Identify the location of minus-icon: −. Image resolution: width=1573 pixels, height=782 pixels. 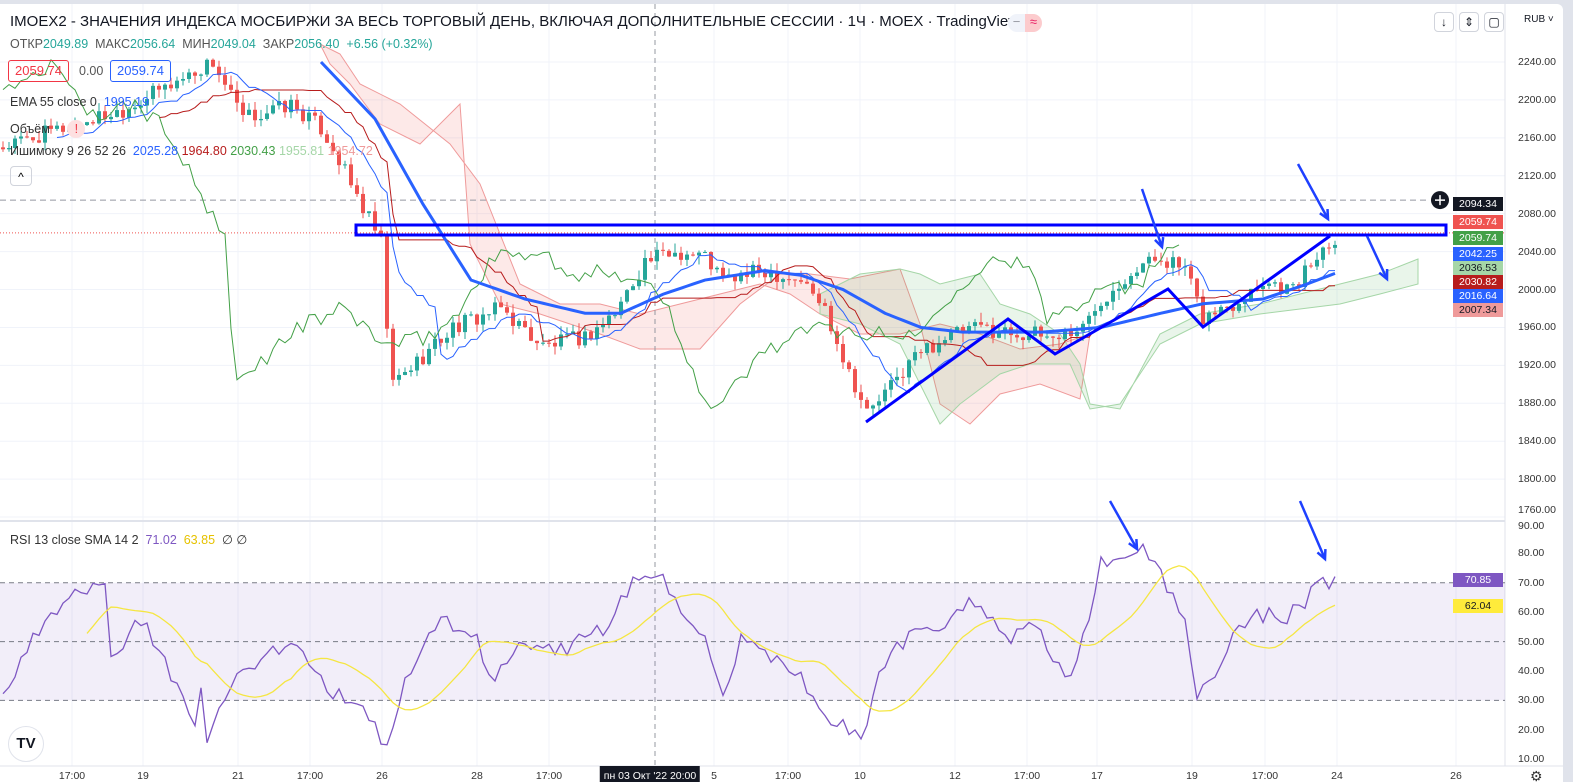
(1016, 21).